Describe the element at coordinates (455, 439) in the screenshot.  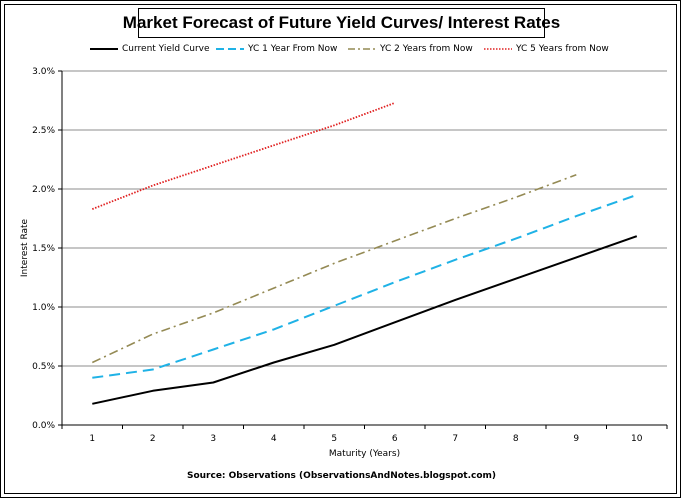
I see `x-tick-label: 7` at that location.